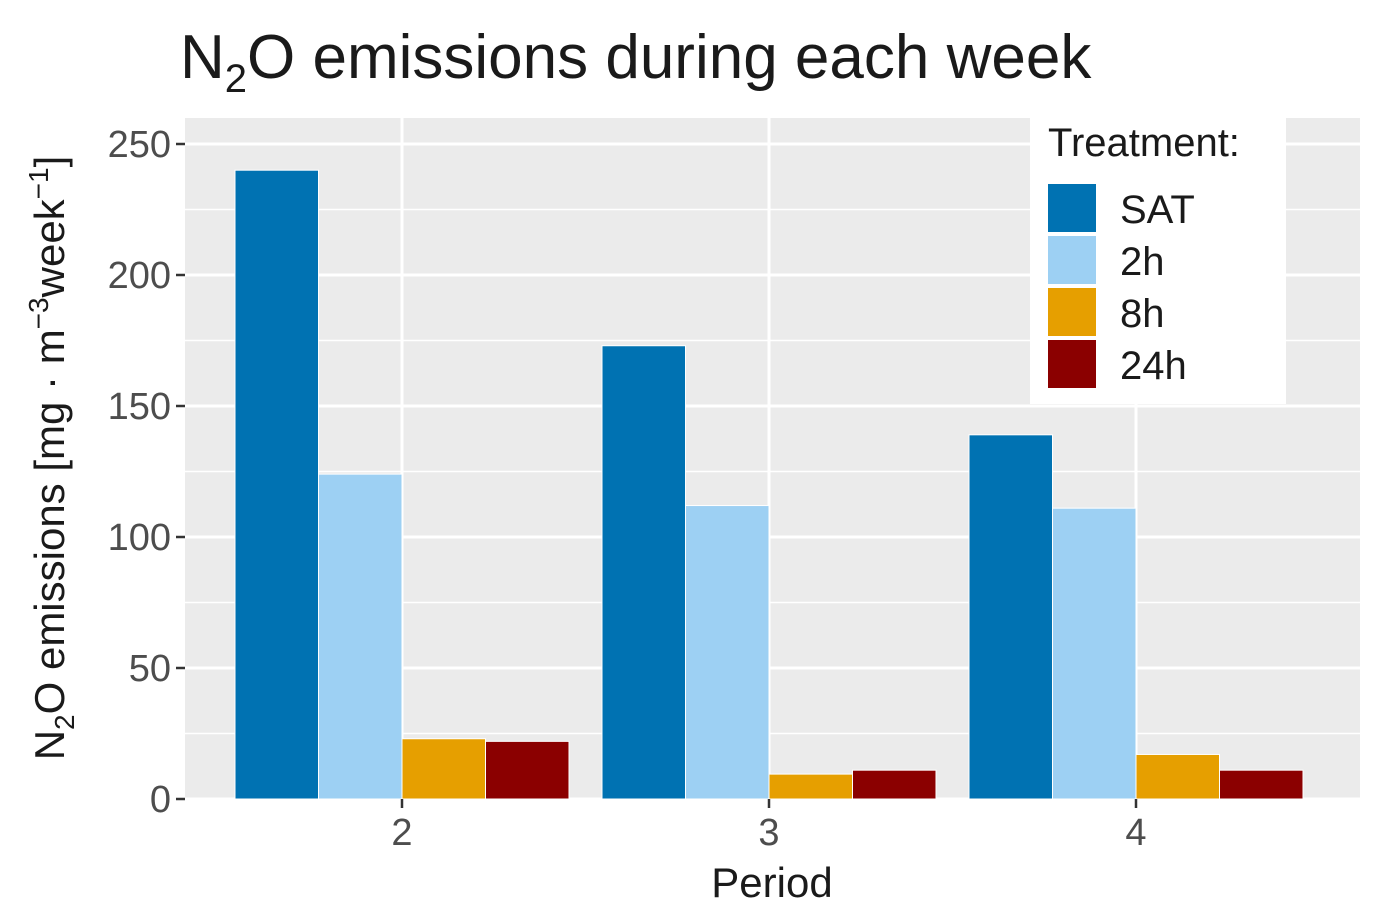 The image size is (1377, 910). Describe the element at coordinates (49, 745) in the screenshot. I see `y-axis-title-n: N` at that location.